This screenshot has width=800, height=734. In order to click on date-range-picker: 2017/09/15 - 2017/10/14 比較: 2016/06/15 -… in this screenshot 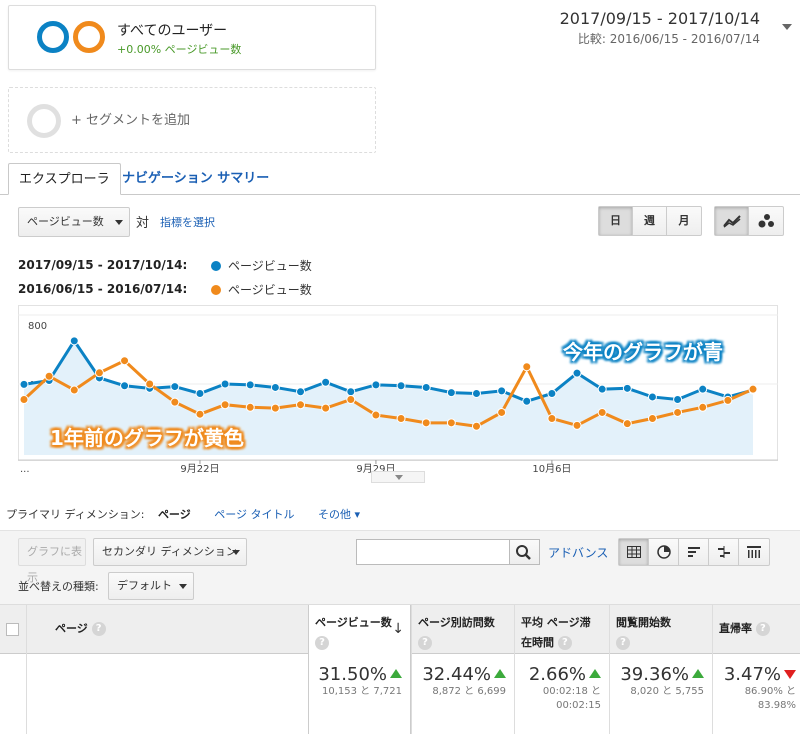, I will do `click(640, 28)`.